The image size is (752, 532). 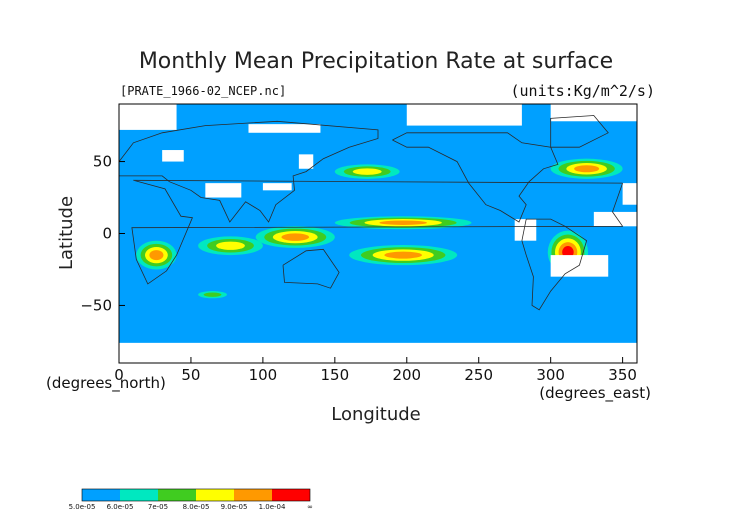 What do you see at coordinates (583, 91) in the screenshot?
I see `units-note: (units:Kg/m^2/s)` at bounding box center [583, 91].